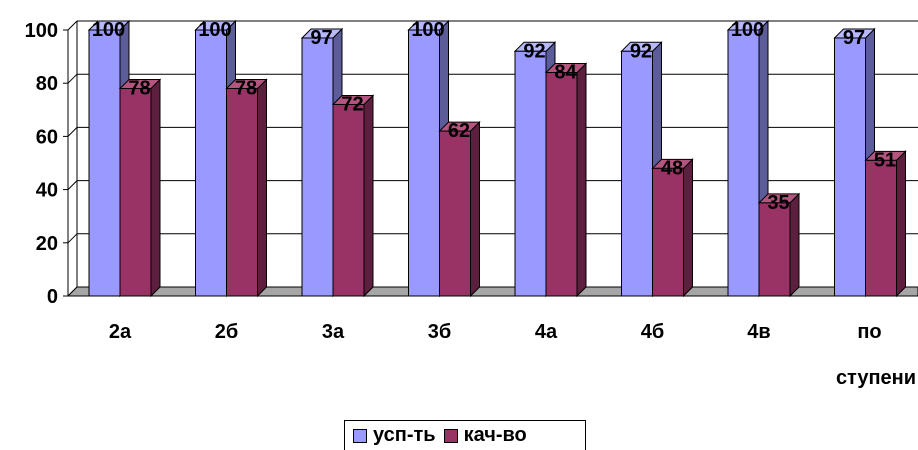 The width and height of the screenshot is (918, 450). I want to click on bar-кач-во-4в, so click(779, 245).